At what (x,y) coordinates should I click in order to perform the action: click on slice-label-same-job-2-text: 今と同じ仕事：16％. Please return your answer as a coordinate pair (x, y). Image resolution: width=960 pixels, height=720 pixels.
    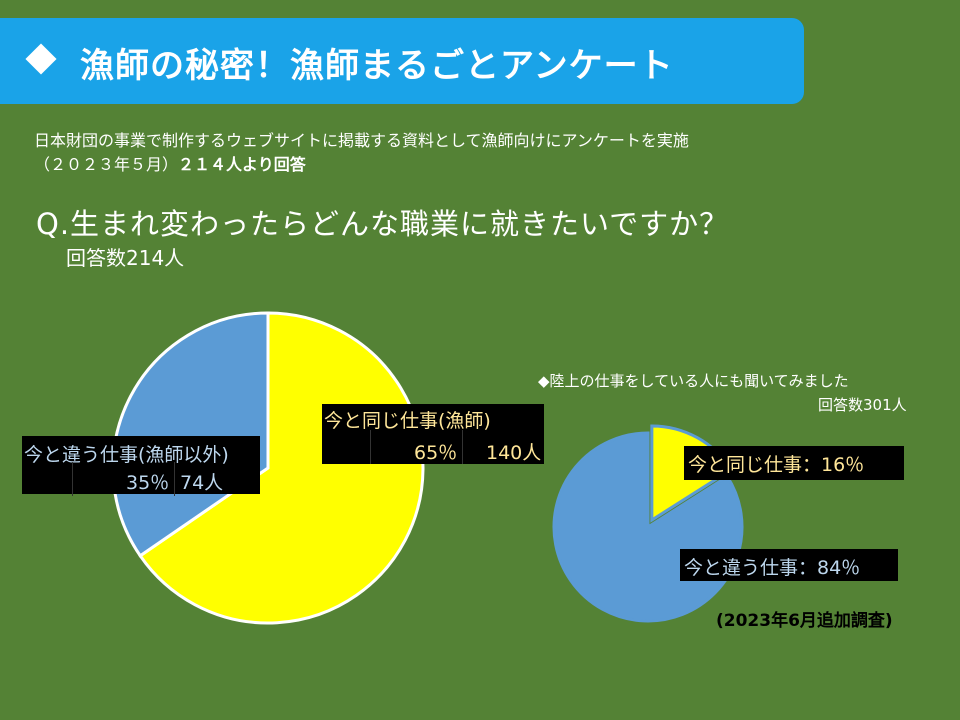
    Looking at the image, I should click on (776, 465).